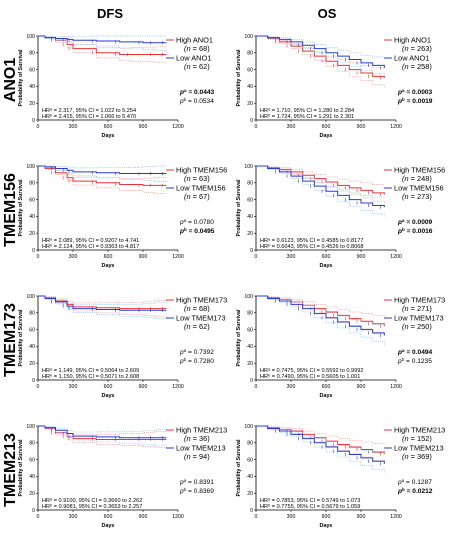 Image resolution: width=462 pixels, height=550 pixels. I want to click on p-value-a-value: = 0.7392, so click(200, 352).